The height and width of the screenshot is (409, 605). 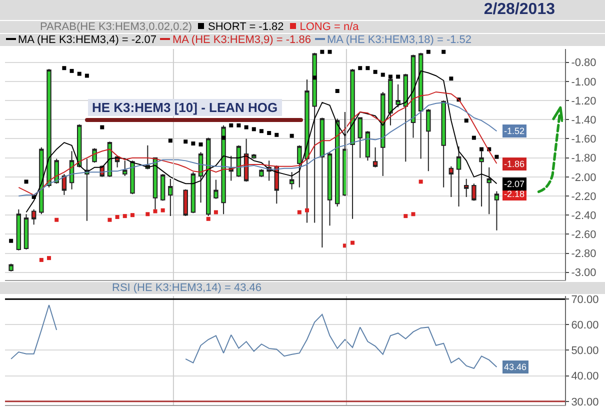 What do you see at coordinates (585, 402) in the screenshot?
I see `y-tick-label: 30.00` at bounding box center [585, 402].